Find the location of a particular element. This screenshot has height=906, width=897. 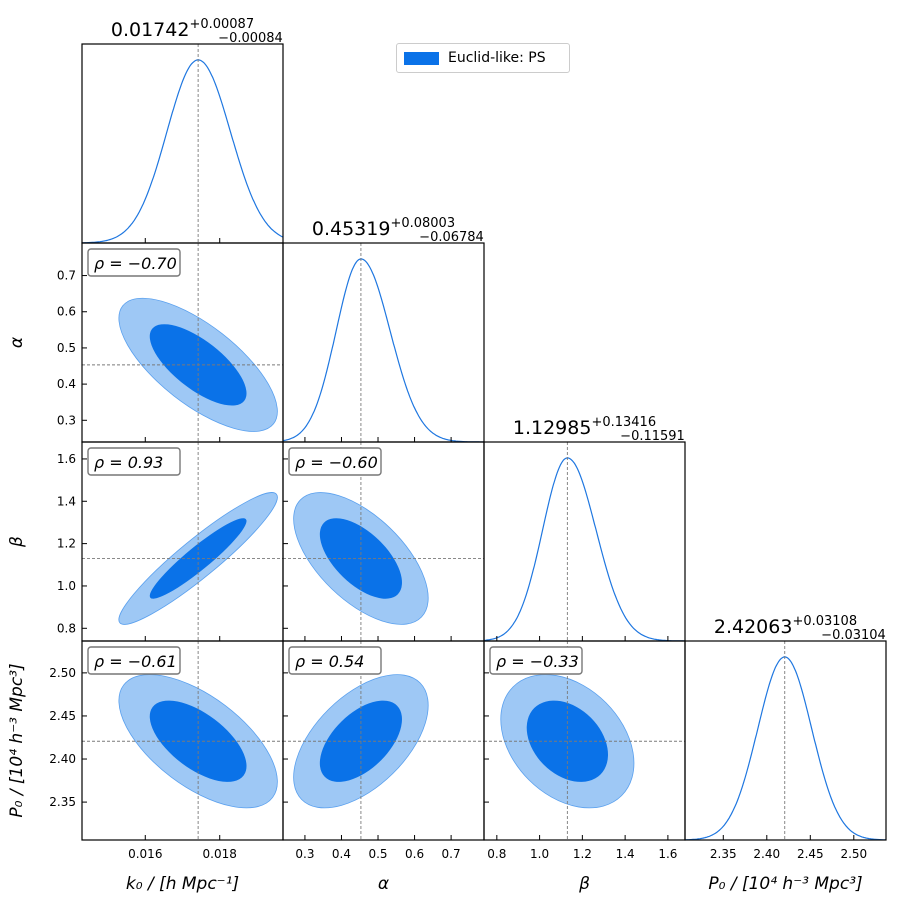

x-tick-label: 2.35 is located at coordinates (723, 854).